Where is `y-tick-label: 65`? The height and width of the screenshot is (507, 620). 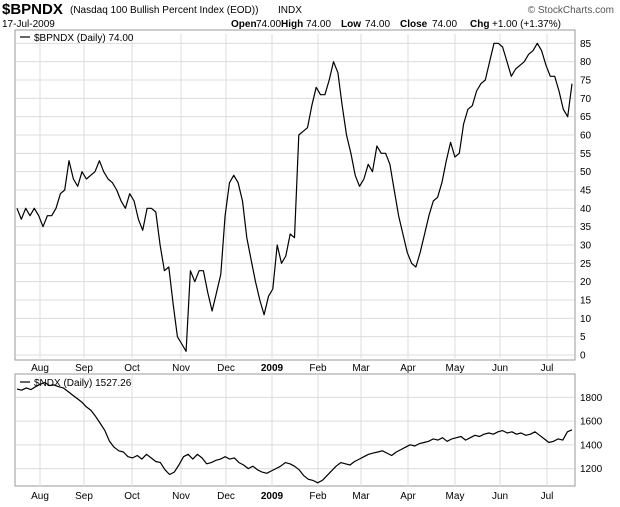 y-tick-label: 65 is located at coordinates (586, 117).